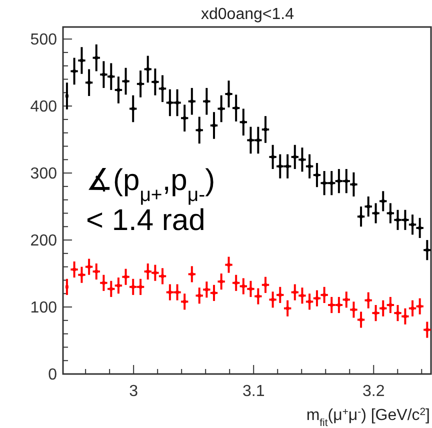  What do you see at coordinates (44, 107) in the screenshot?
I see `y-tick-label: 400` at bounding box center [44, 107].